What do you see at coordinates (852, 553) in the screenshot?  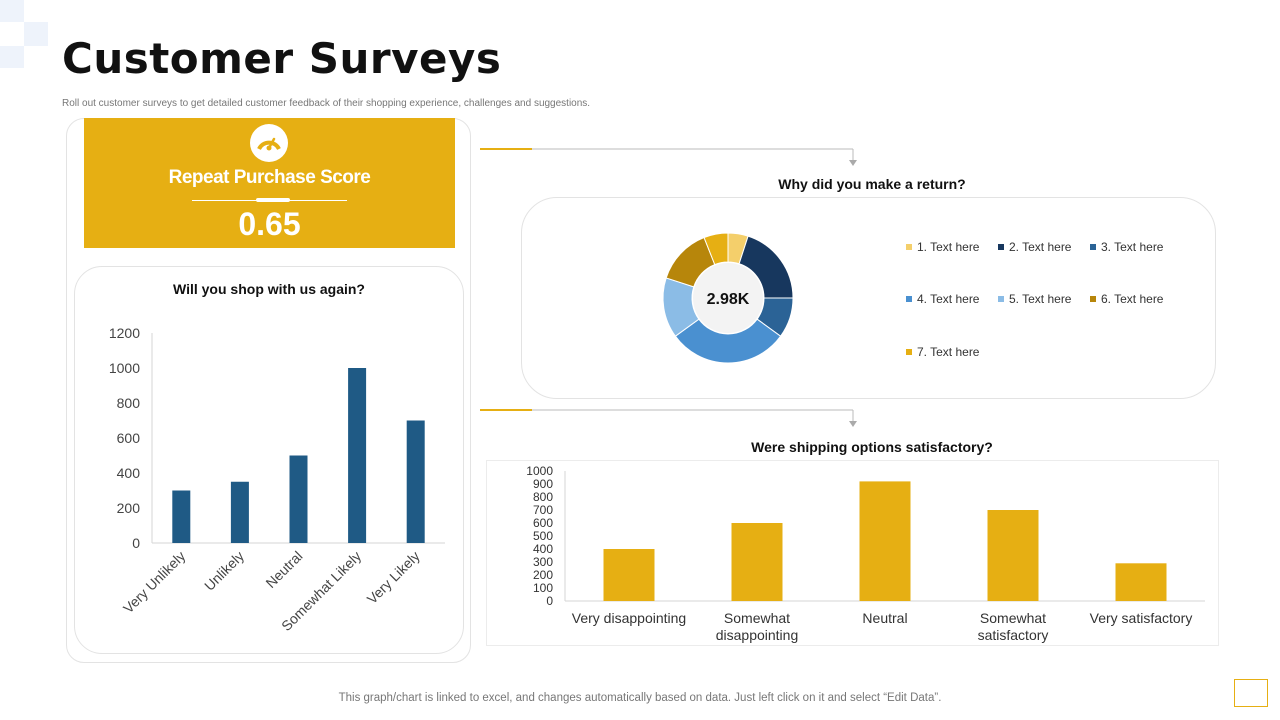 I see `shipping-card` at bounding box center [852, 553].